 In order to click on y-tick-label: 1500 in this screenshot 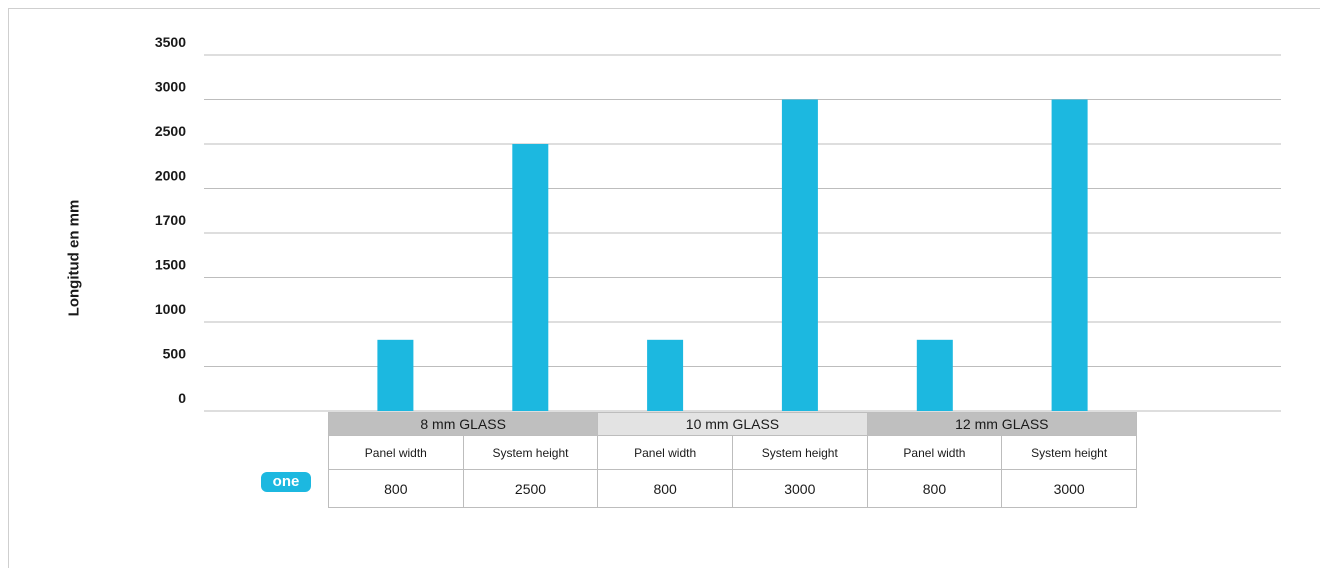, I will do `click(170, 265)`.